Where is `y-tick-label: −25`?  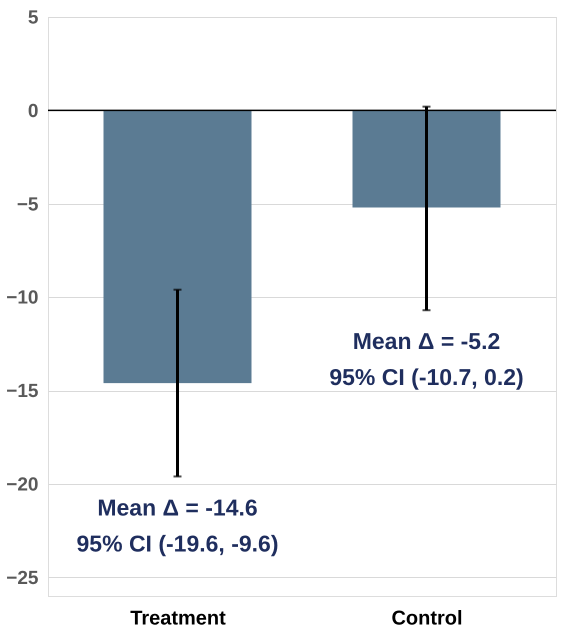
y-tick-label: −25 is located at coordinates (22, 578).